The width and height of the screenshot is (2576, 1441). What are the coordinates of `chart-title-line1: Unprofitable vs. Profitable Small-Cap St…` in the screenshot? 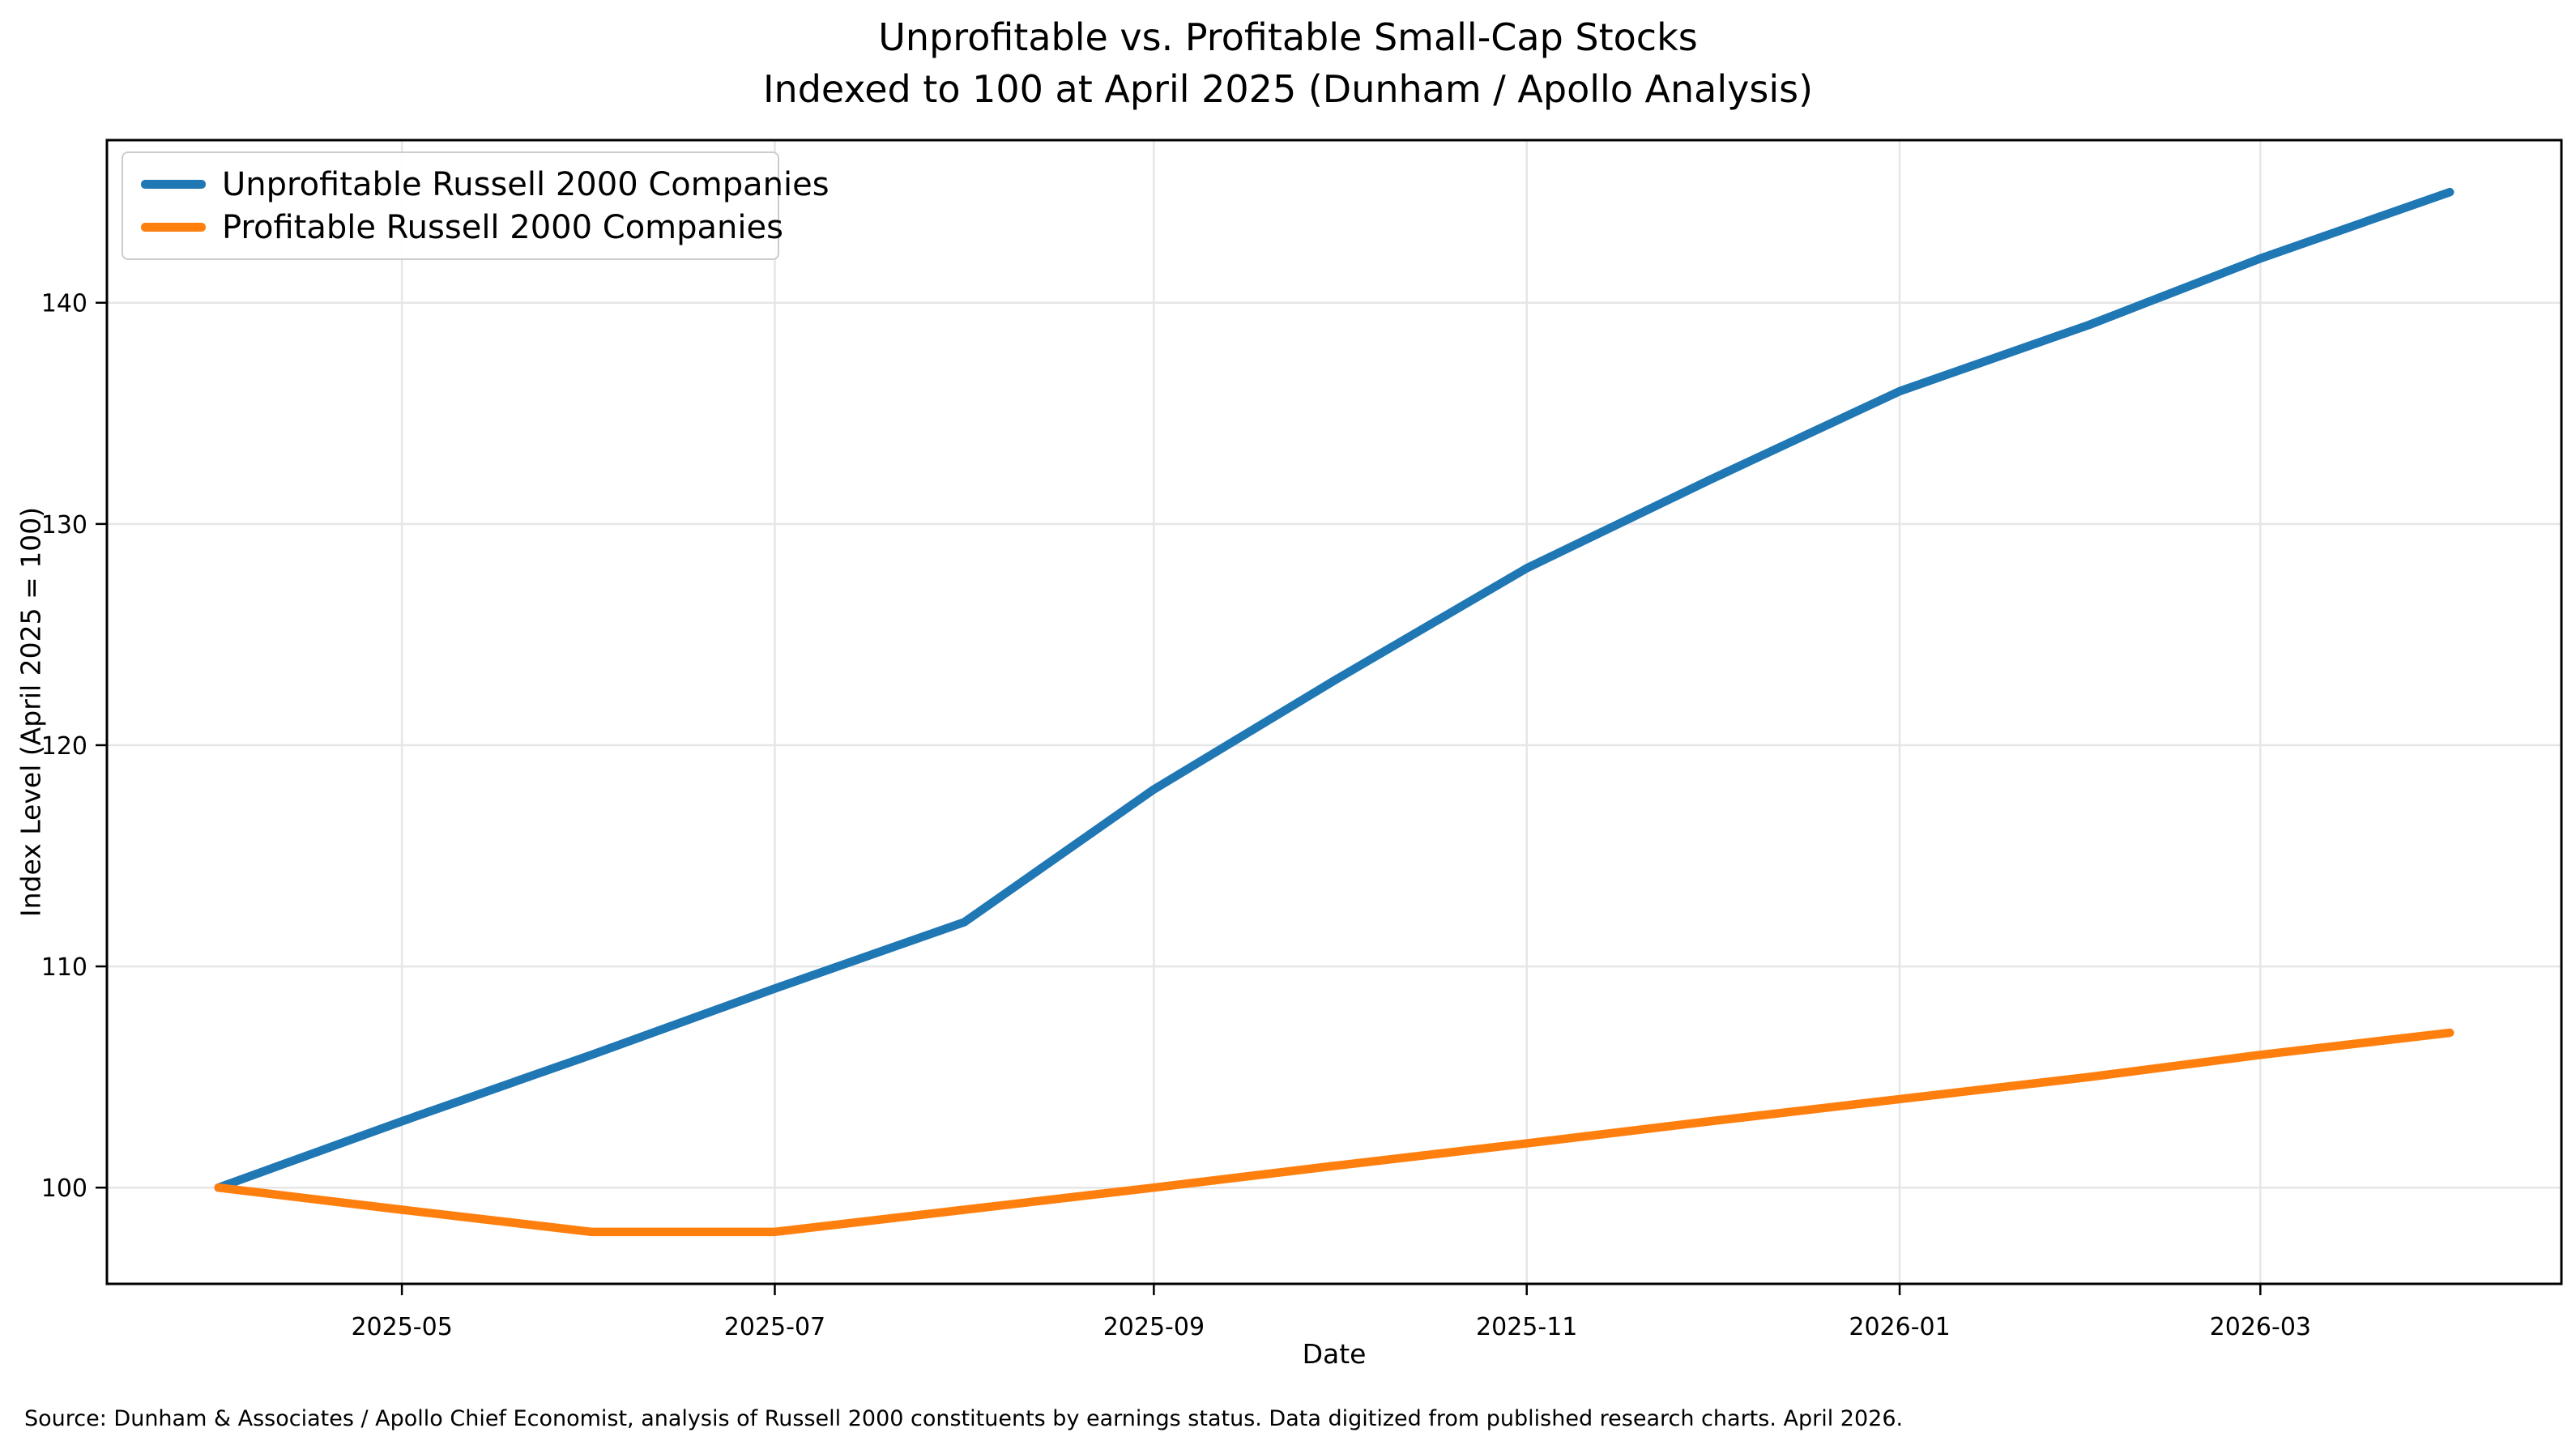 It's located at (1288, 37).